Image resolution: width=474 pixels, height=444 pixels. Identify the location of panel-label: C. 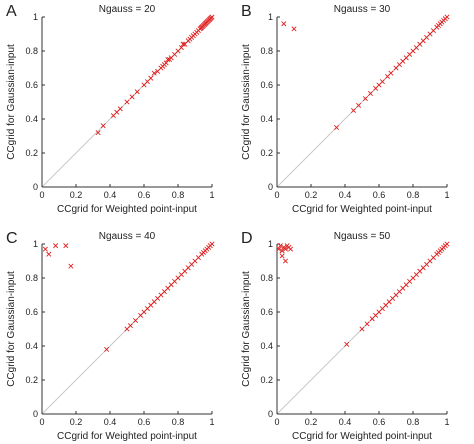
(12, 238).